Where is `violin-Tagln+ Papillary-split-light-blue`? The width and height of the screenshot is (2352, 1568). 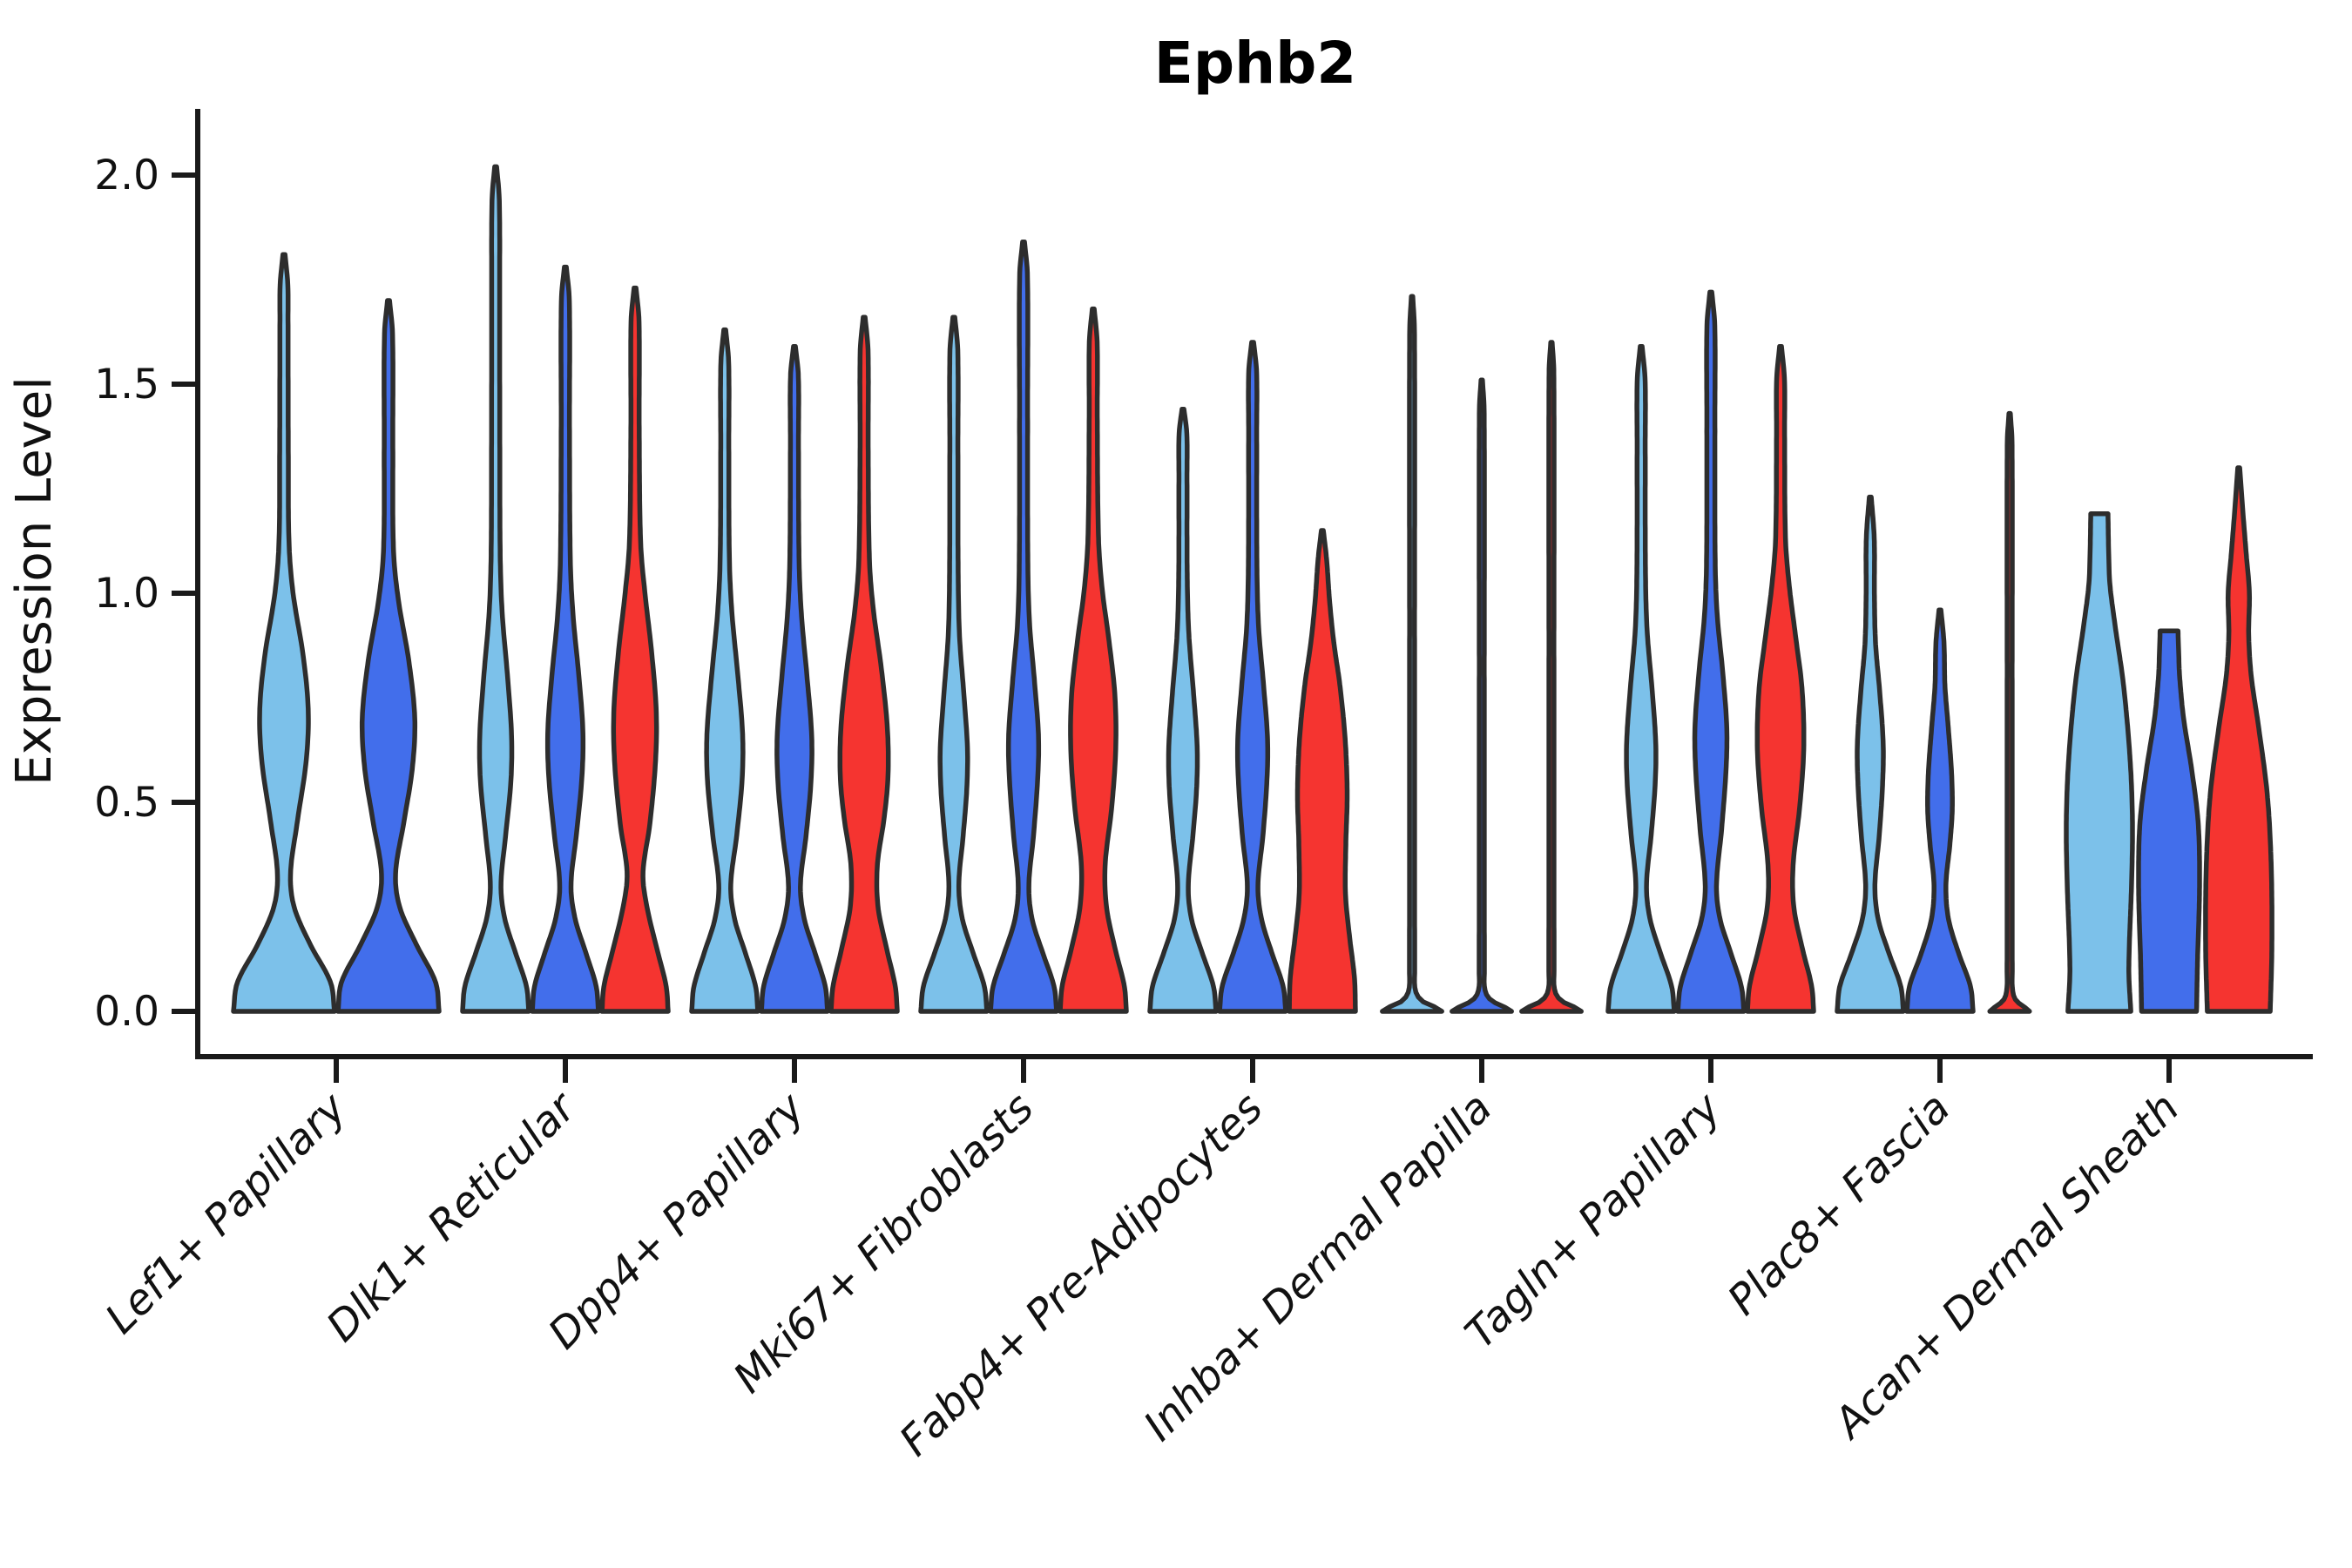
violin-Tagln+ Papillary-split-light-blue is located at coordinates (1641, 679).